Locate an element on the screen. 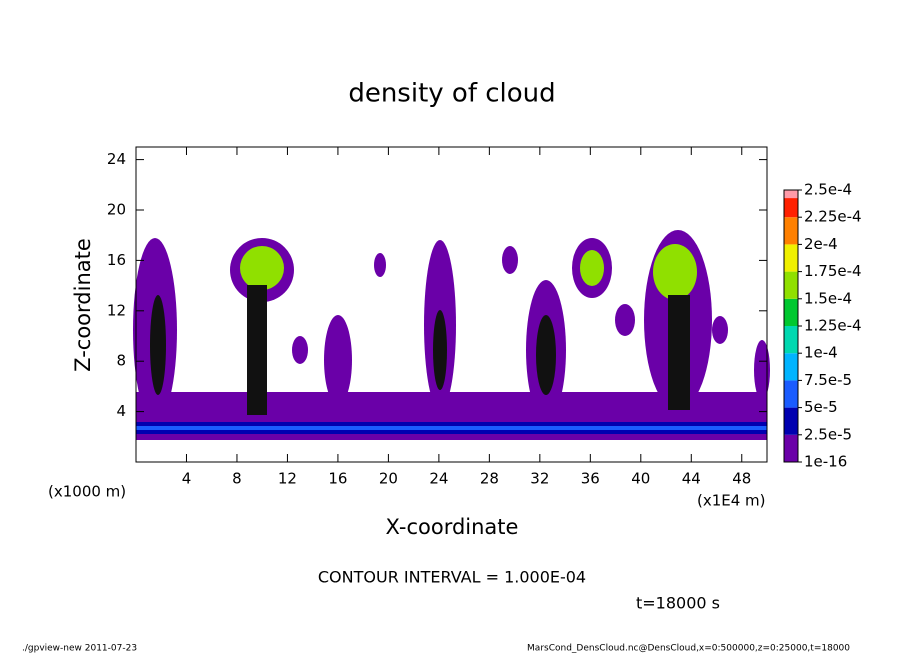 The height and width of the screenshot is (654, 904). y-axis-label: Z-coordinate is located at coordinates (83, 305).